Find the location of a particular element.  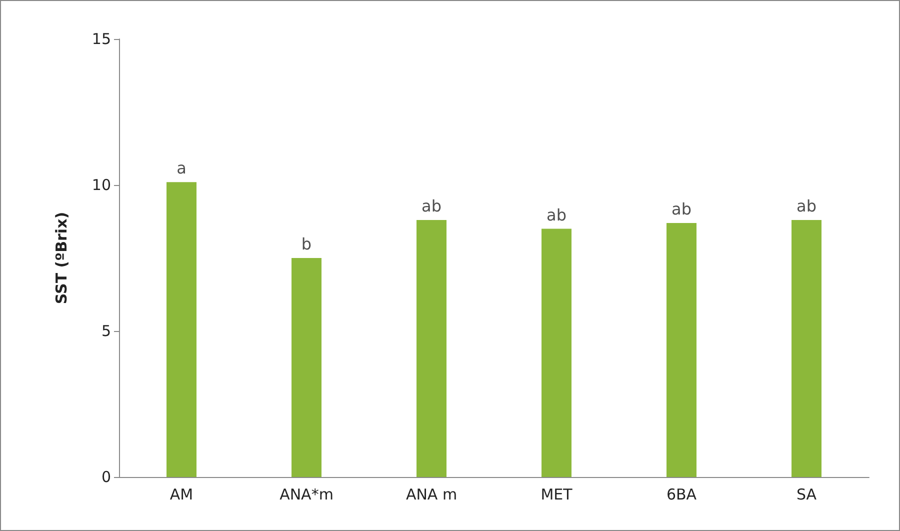

x-tick-label: ANA*m is located at coordinates (307, 495).